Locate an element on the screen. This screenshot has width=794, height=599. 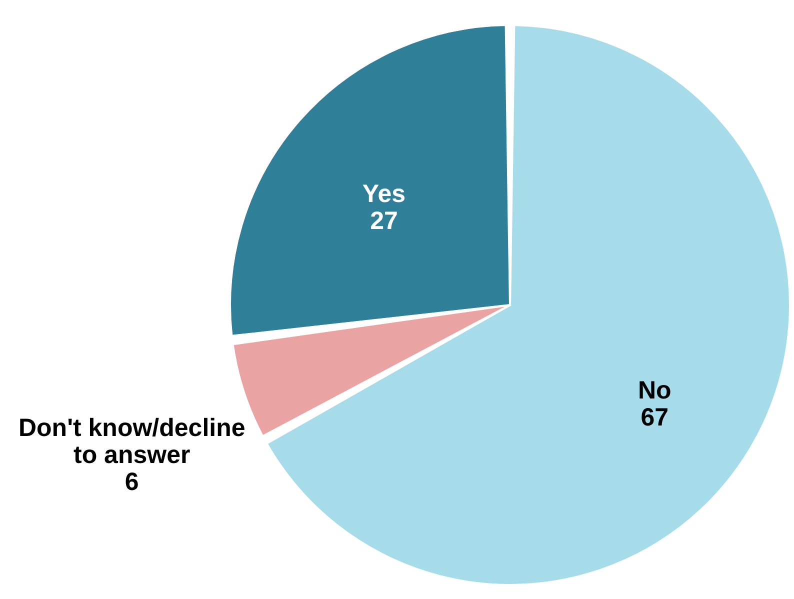
slice-label: Yes is located at coordinates (384, 194).